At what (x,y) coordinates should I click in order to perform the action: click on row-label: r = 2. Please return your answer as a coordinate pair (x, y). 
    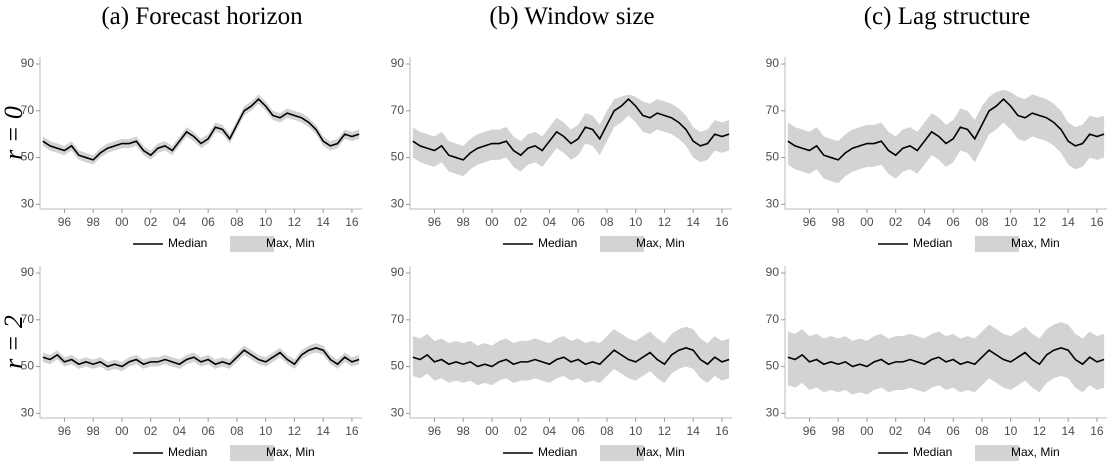
    Looking at the image, I should click on (14, 342).